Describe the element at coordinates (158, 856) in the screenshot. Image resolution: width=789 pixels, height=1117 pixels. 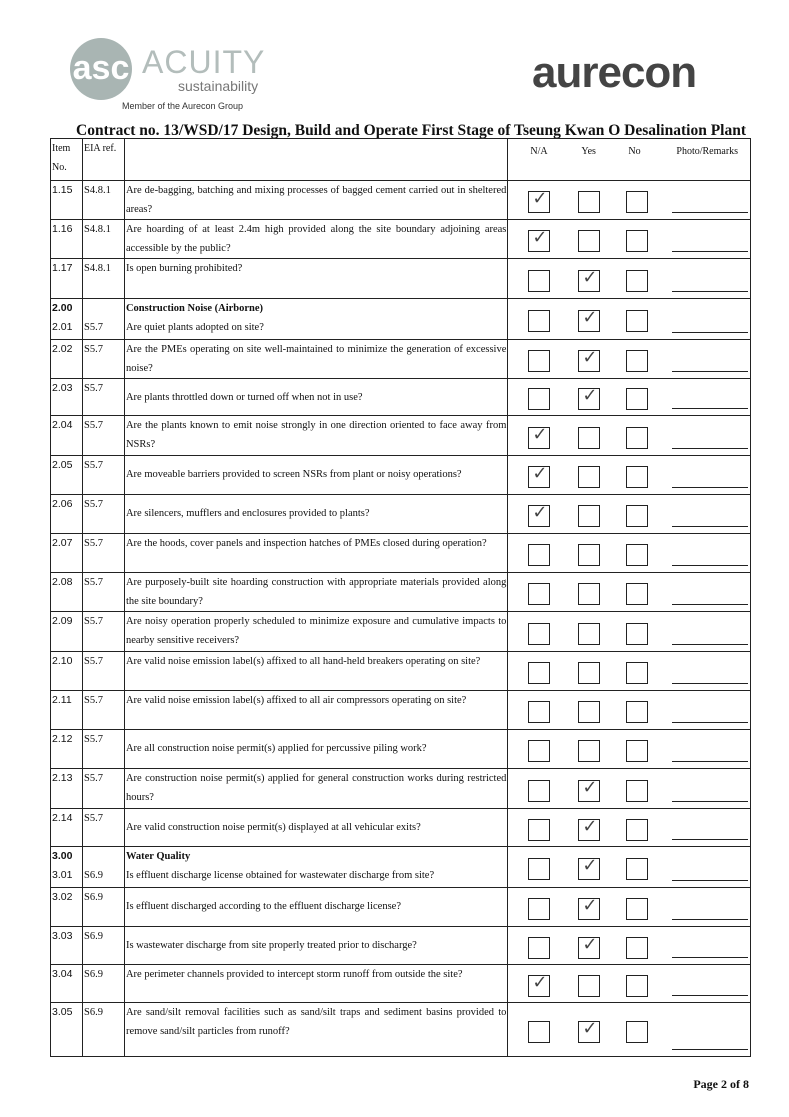
I see `section-title: Water Quality` at that location.